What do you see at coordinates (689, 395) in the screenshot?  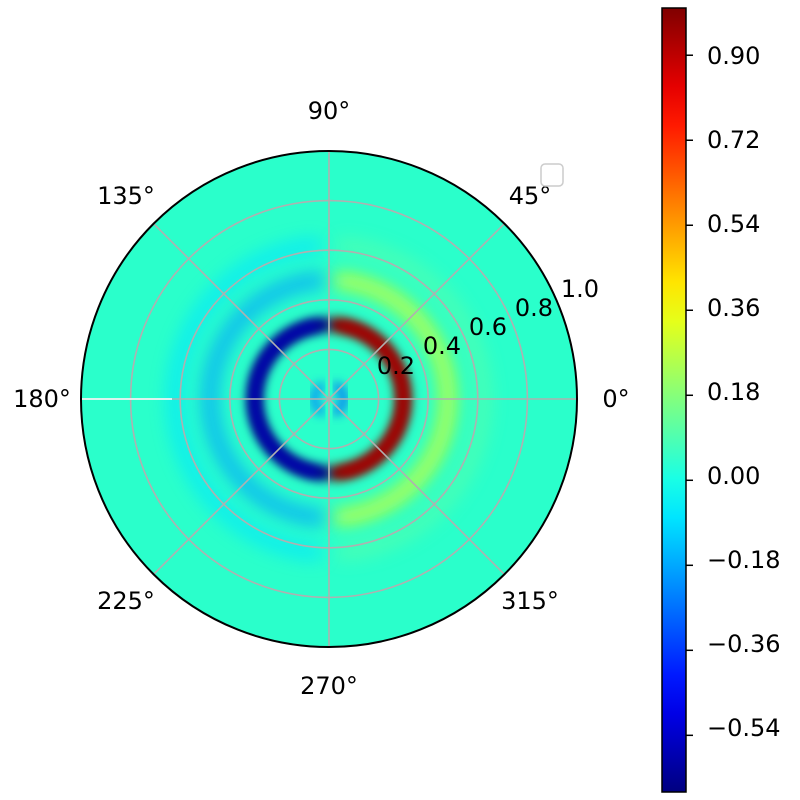 I see `colorbar-tick-marks` at bounding box center [689, 395].